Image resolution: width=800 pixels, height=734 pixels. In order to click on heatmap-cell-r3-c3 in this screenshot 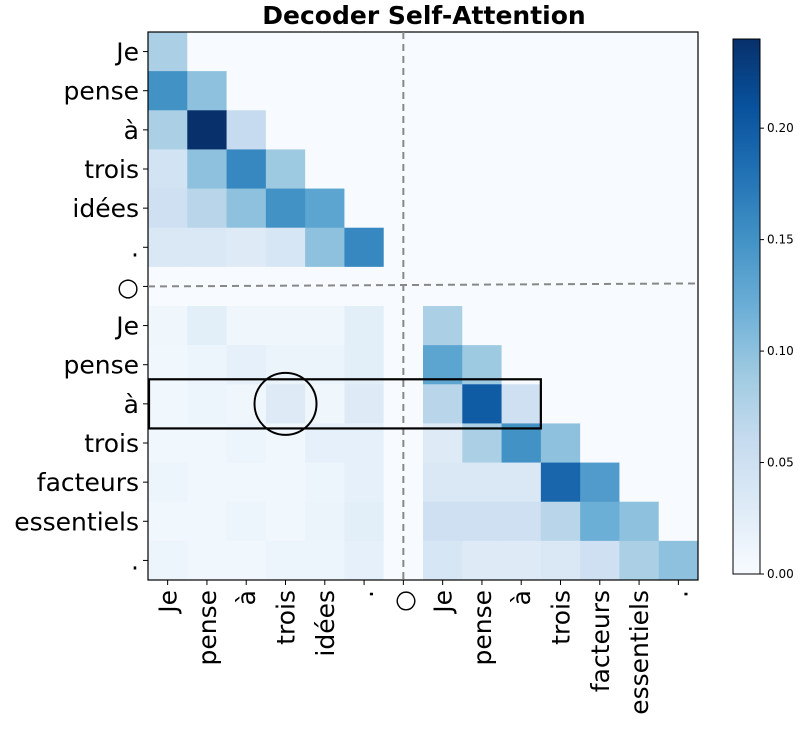, I will do `click(285, 169)`.